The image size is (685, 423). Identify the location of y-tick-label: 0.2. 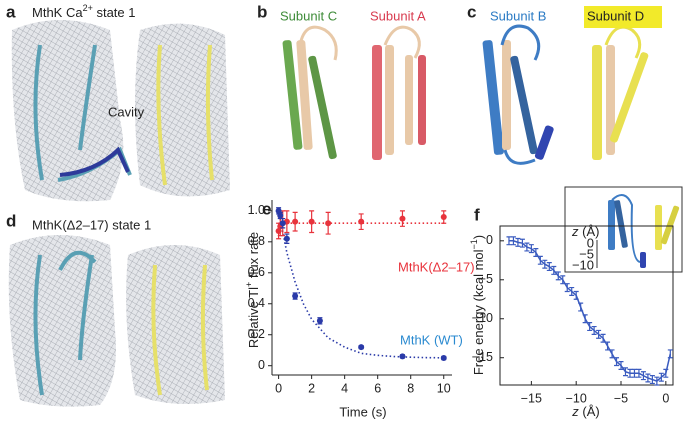
(256, 334).